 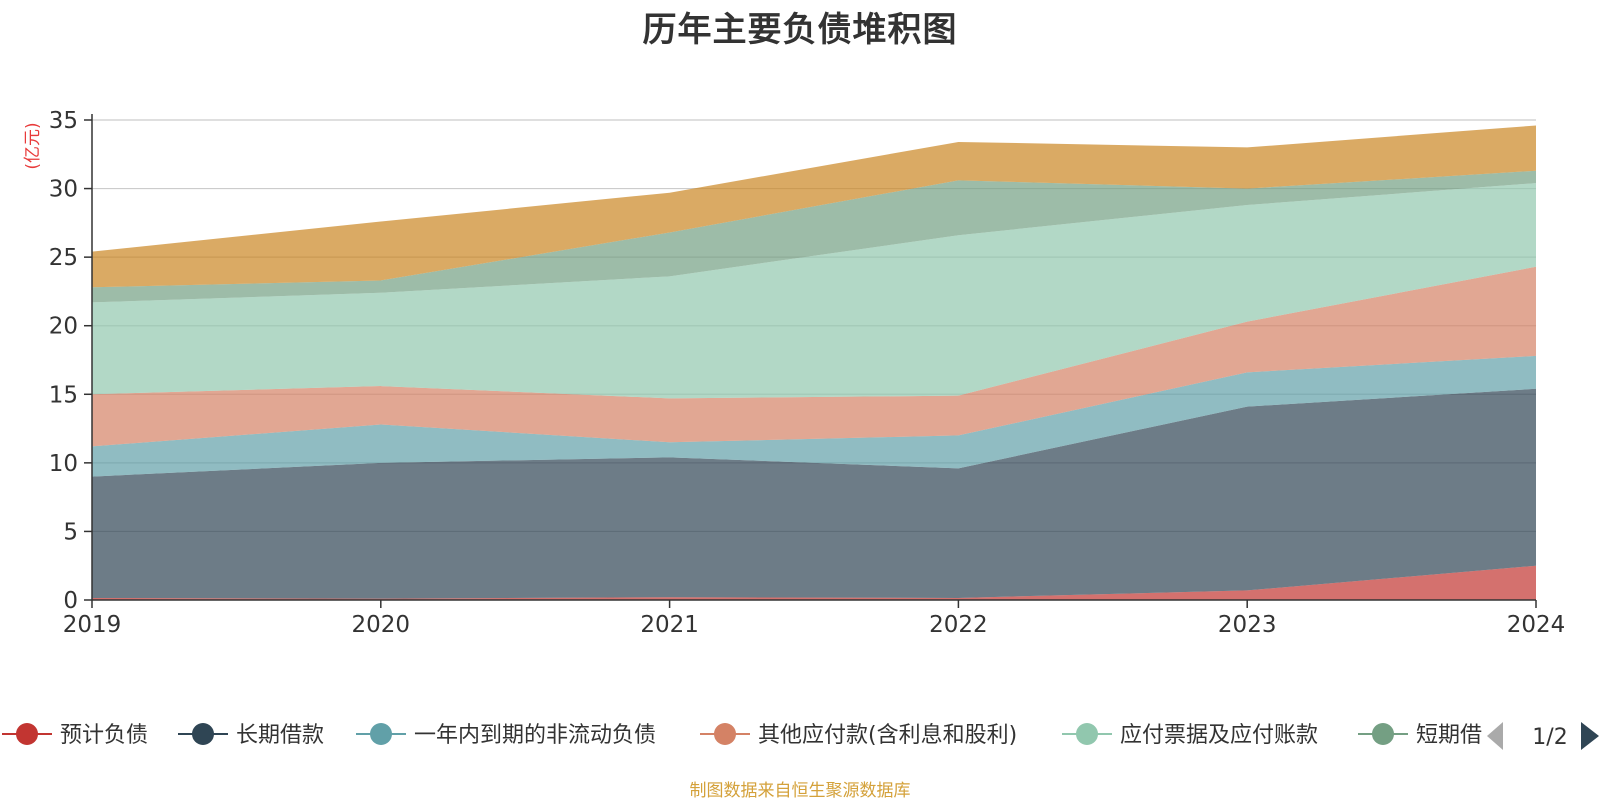 What do you see at coordinates (669, 625) in the screenshot?
I see `x-tick-label: 2021` at bounding box center [669, 625].